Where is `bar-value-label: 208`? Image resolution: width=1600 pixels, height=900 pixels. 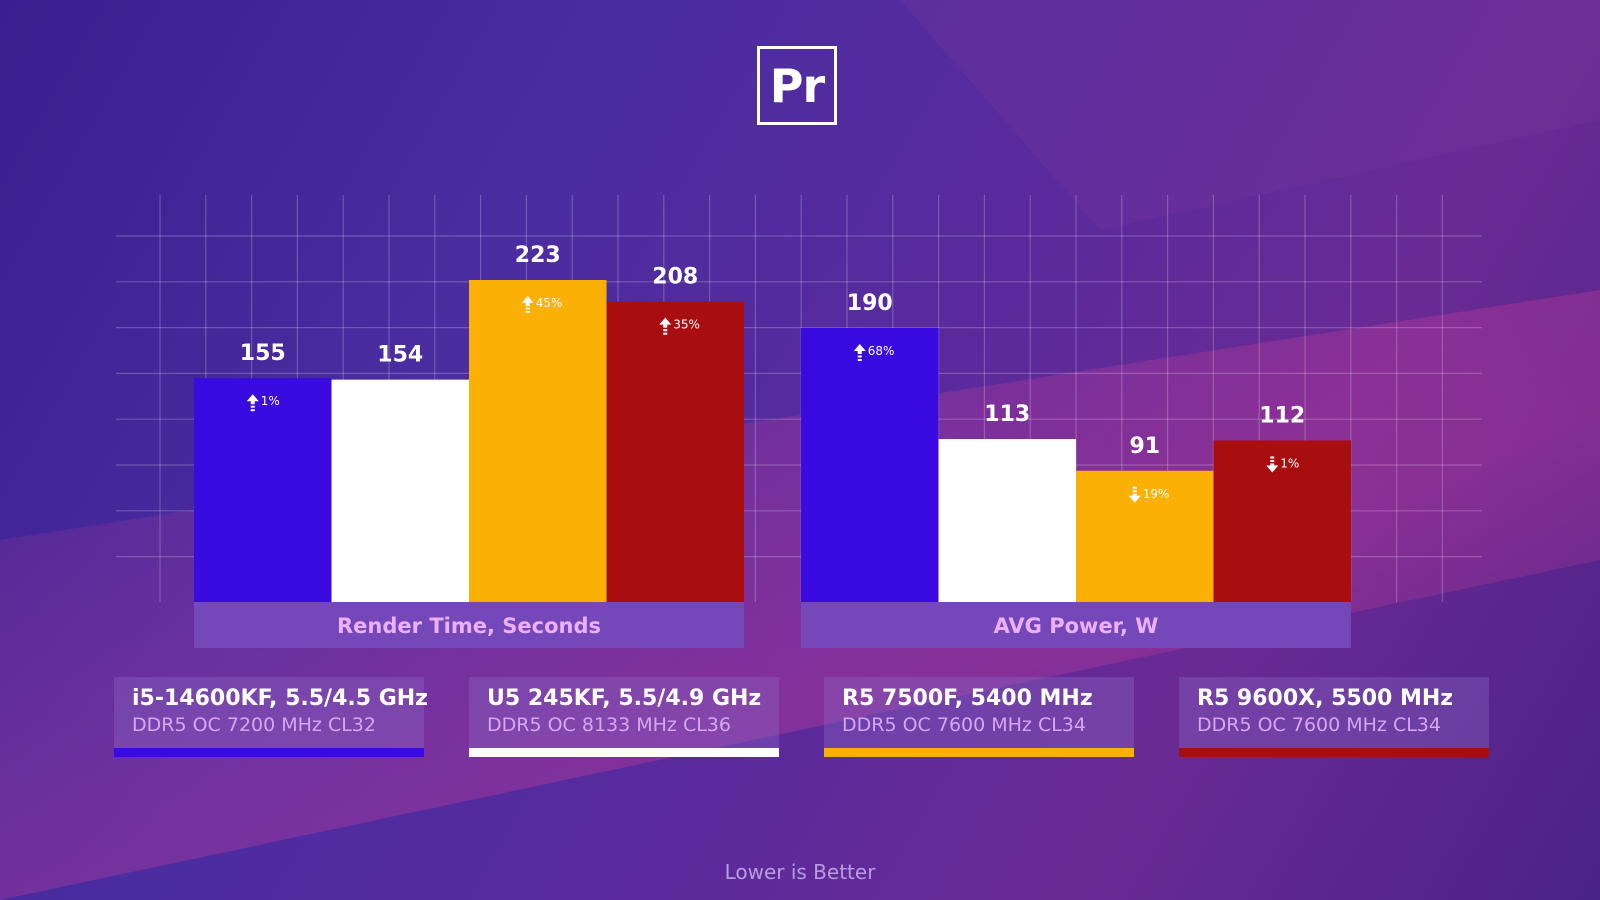 bar-value-label: 208 is located at coordinates (675, 277).